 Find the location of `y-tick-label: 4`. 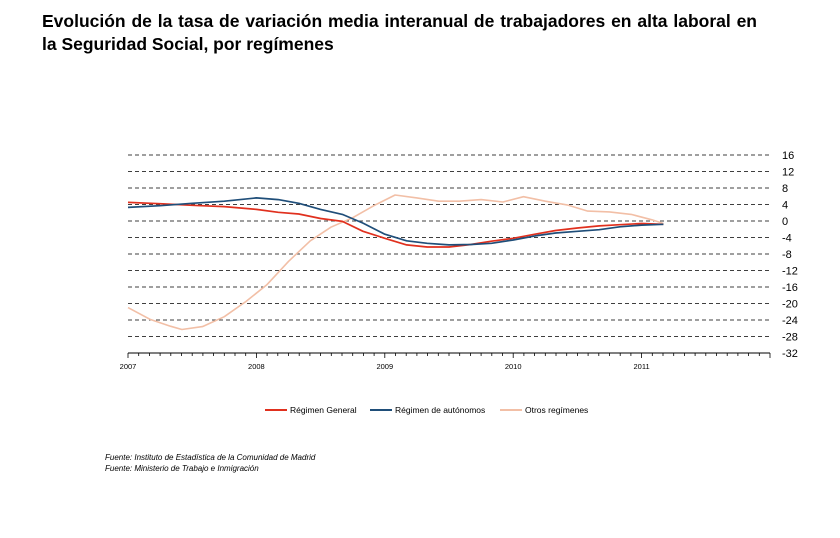

y-tick-label: 4 is located at coordinates (785, 206).